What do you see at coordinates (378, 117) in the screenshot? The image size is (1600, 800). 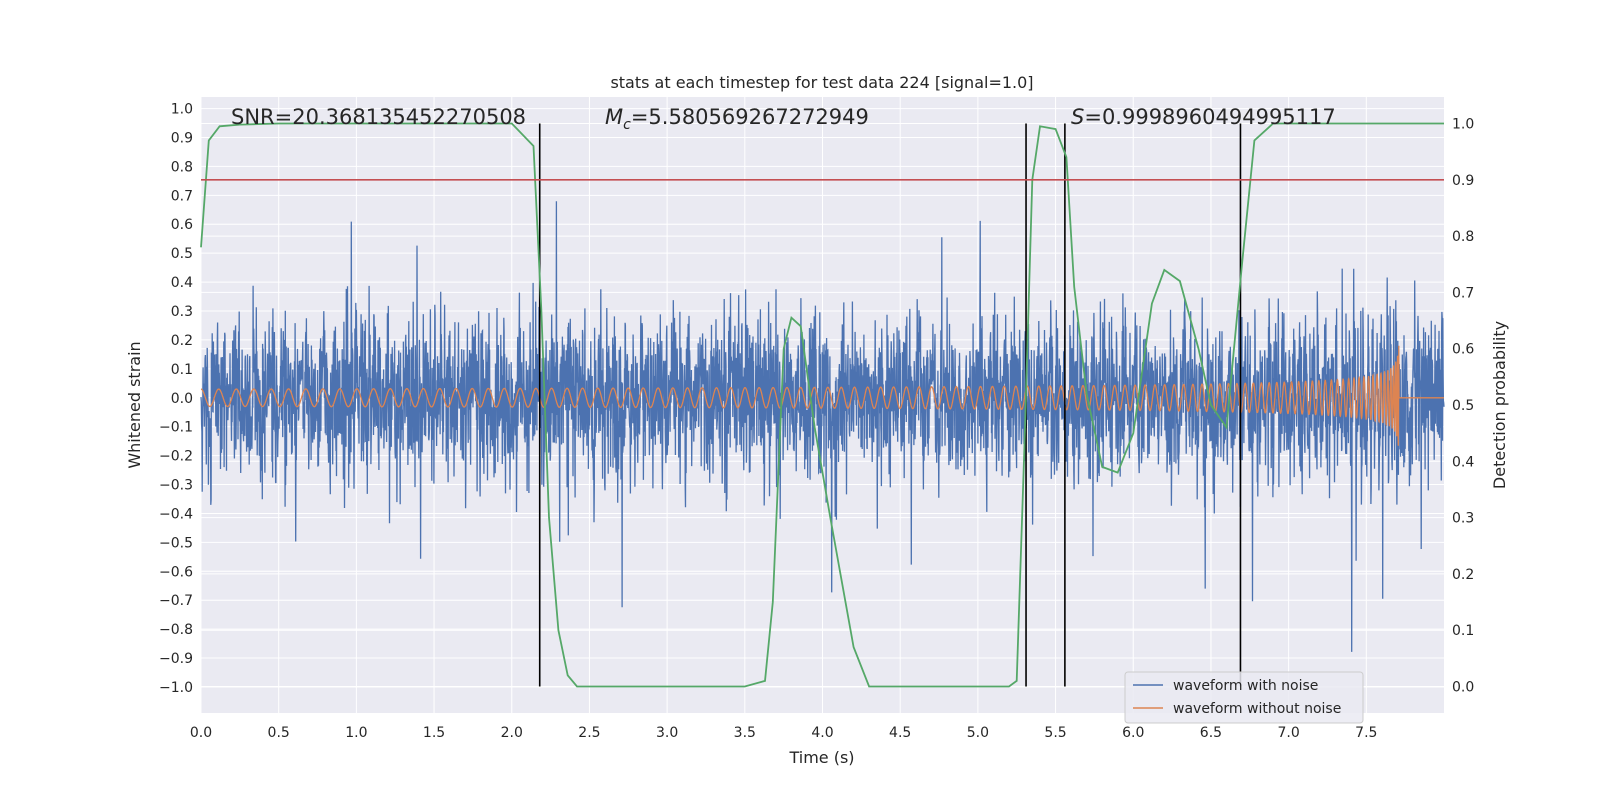 I see `snr-annotation: SNR=20.368135452270508` at bounding box center [378, 117].